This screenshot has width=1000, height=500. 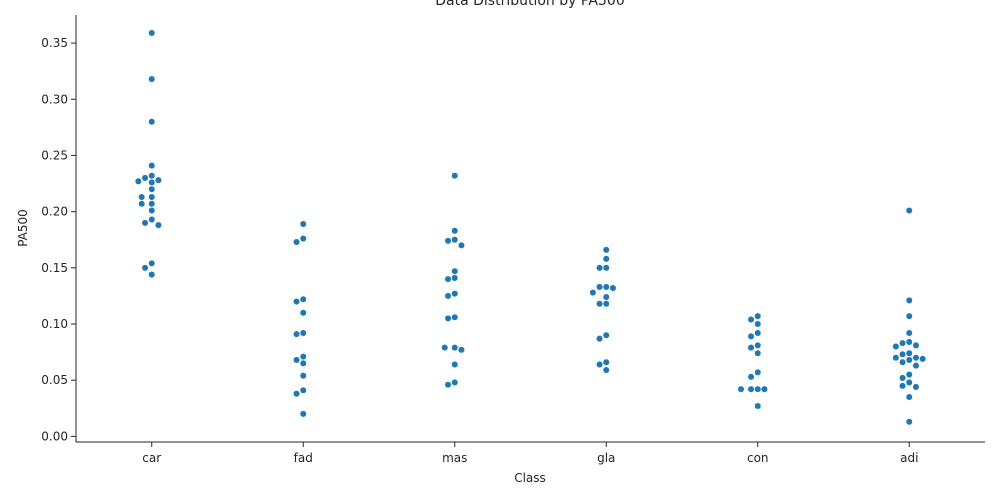 What do you see at coordinates (606, 458) in the screenshot?
I see `x-tick-label-gla: gla` at bounding box center [606, 458].